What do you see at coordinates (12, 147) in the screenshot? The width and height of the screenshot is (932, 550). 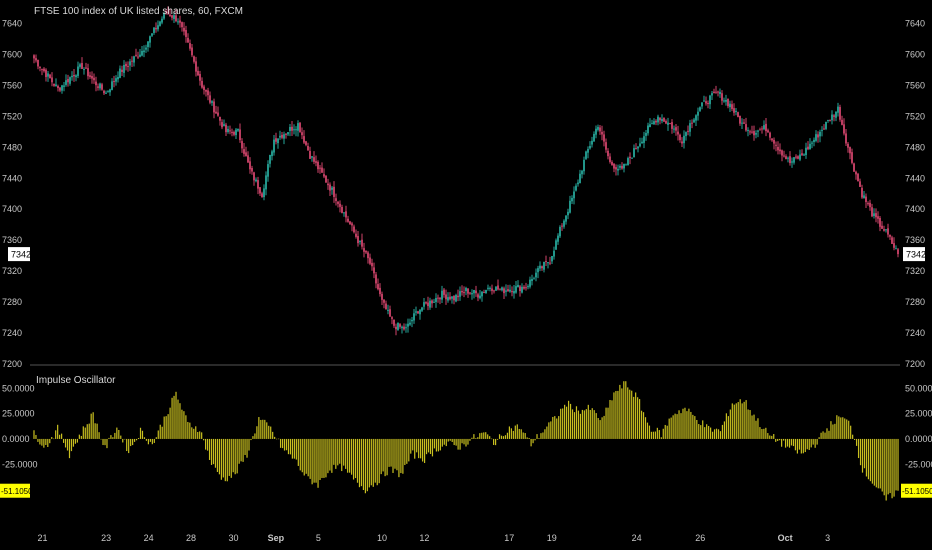 I see `price-tick-left: 7480` at bounding box center [12, 147].